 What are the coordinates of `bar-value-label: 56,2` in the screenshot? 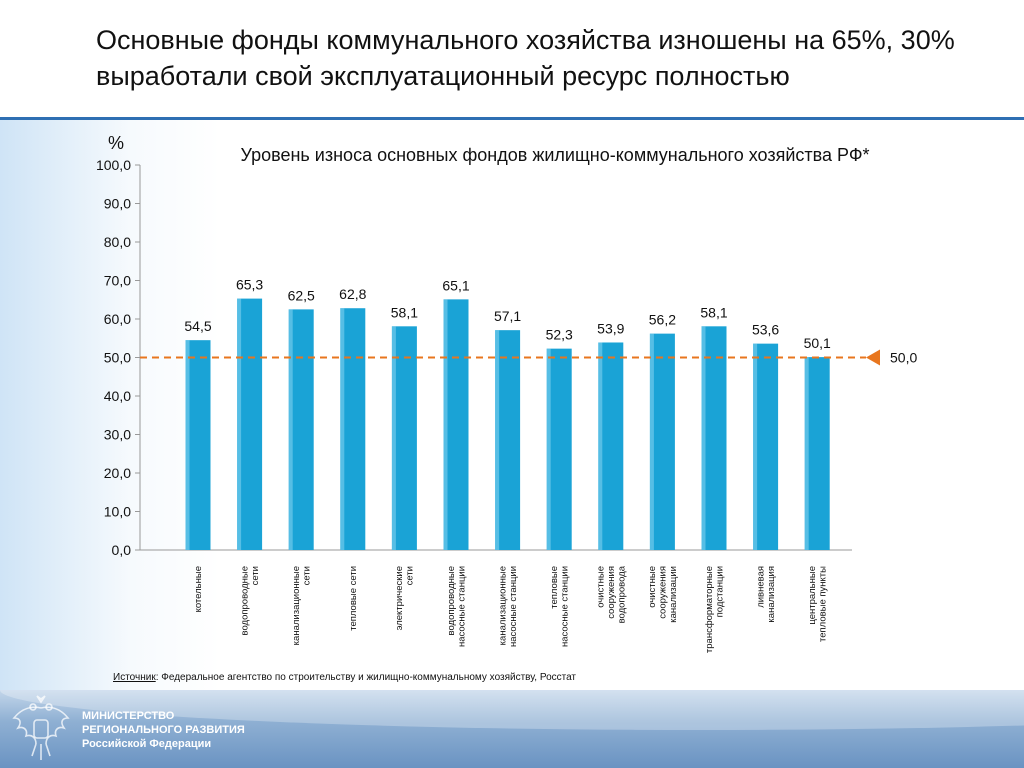 It's located at (662, 320).